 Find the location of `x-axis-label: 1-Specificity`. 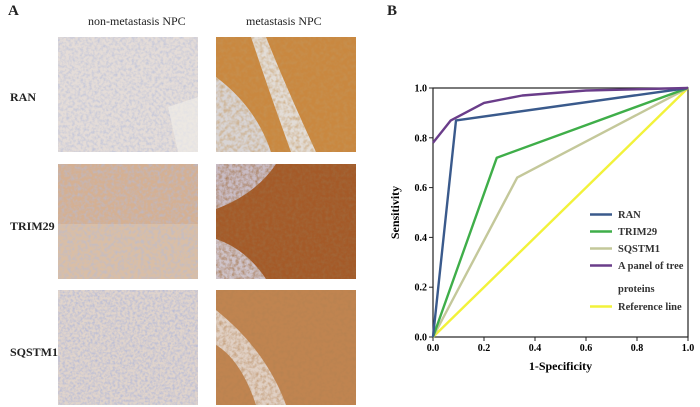

x-axis-label: 1-Specificity is located at coordinates (560, 366).